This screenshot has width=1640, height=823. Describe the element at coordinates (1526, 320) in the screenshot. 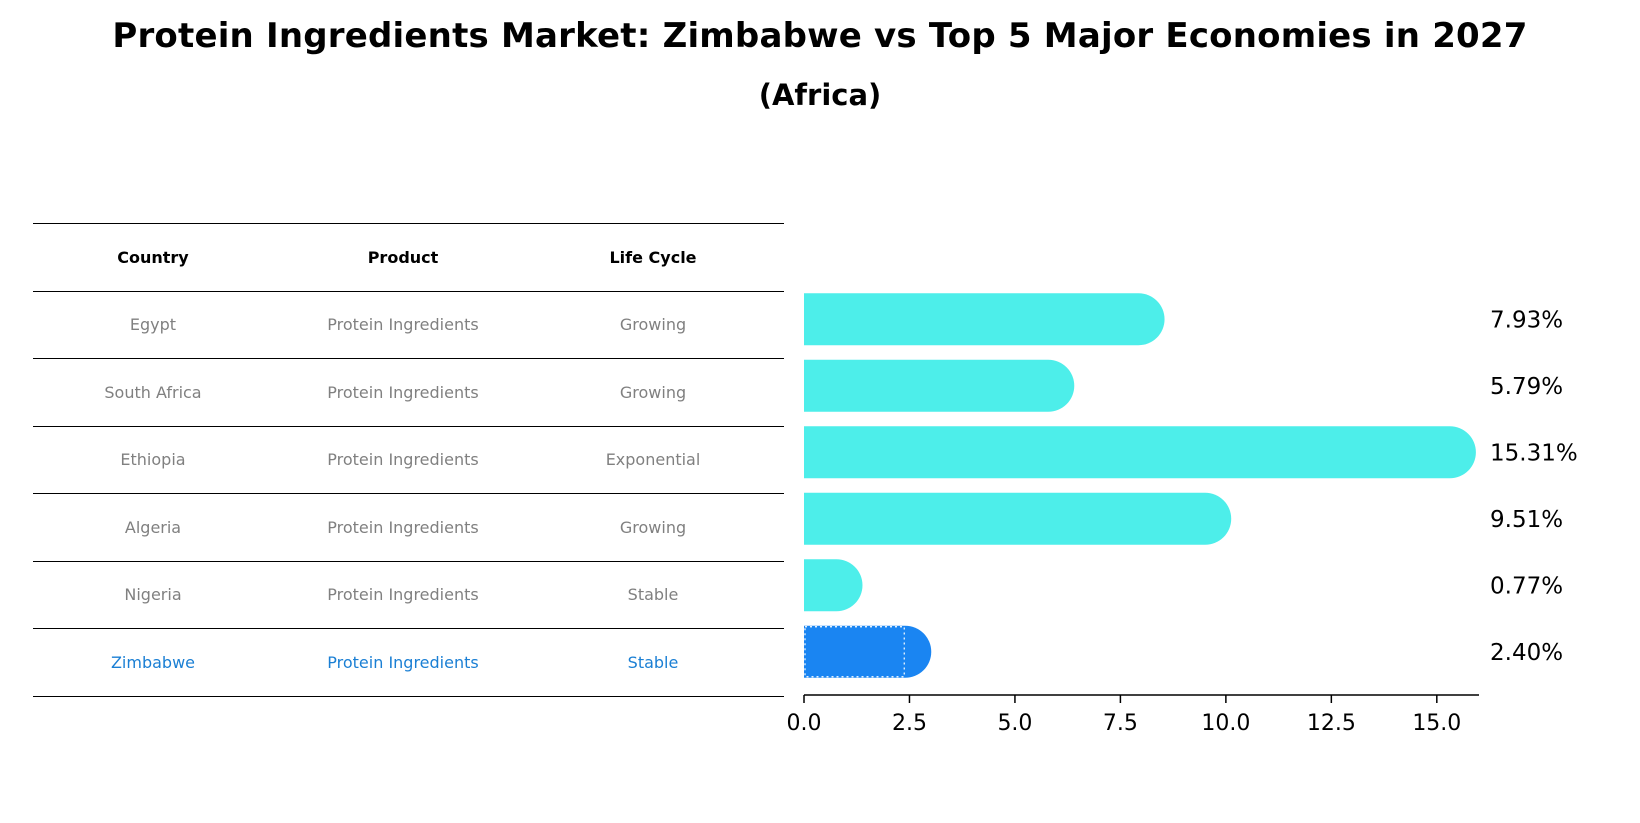

I see `bar-value-label: 7.93%` at that location.